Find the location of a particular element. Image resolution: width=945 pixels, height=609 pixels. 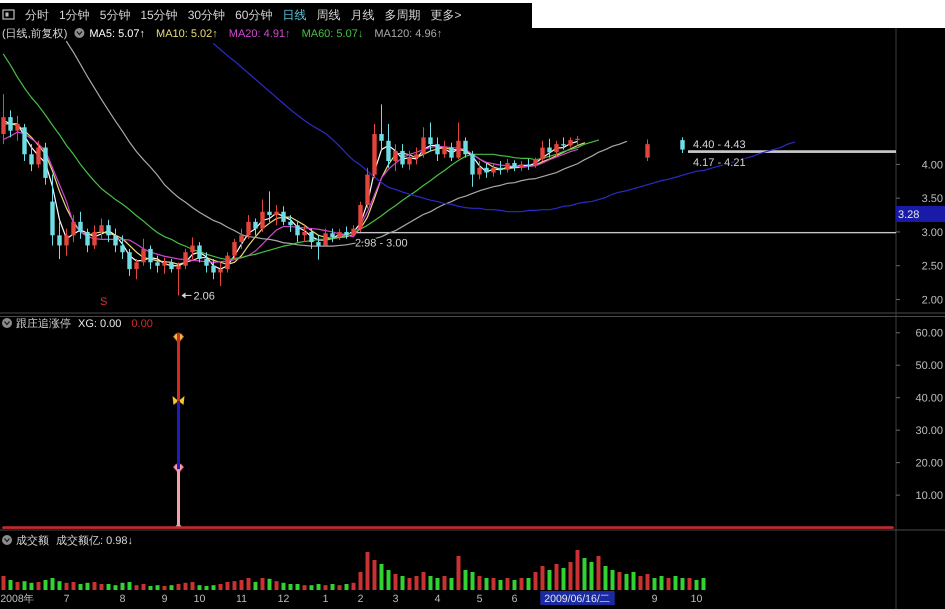

y-tick-label: 60.00 is located at coordinates (929, 334).